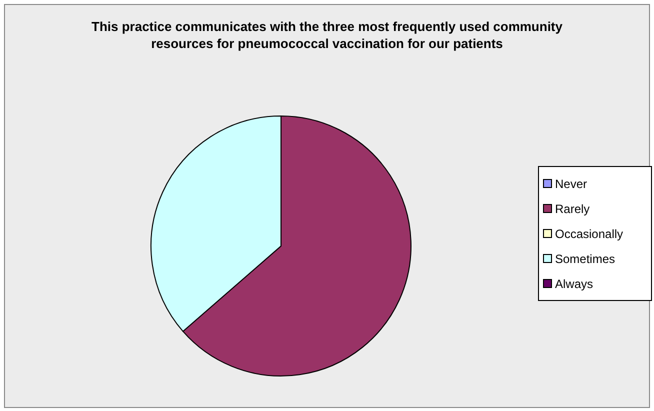 This screenshot has width=654, height=411. Describe the element at coordinates (574, 283) in the screenshot. I see `legend-label: Always` at that location.